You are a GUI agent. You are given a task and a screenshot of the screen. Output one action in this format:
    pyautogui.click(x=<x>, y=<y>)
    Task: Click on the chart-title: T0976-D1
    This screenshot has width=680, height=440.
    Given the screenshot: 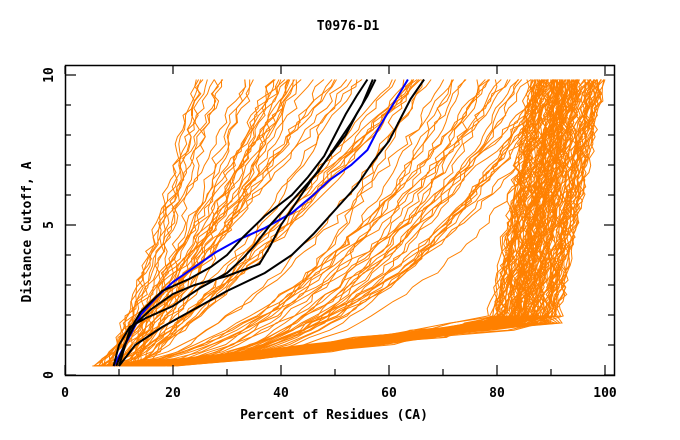 What is the action you would take?
    pyautogui.click(x=348, y=26)
    